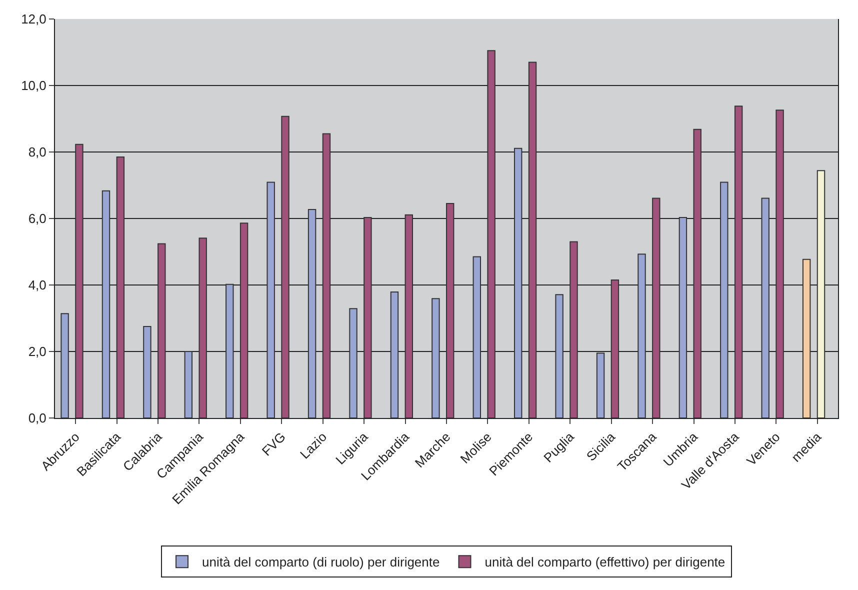 This screenshot has height=590, width=858. Describe the element at coordinates (37, 152) in the screenshot. I see `y-tick-label: 8,0` at that location.